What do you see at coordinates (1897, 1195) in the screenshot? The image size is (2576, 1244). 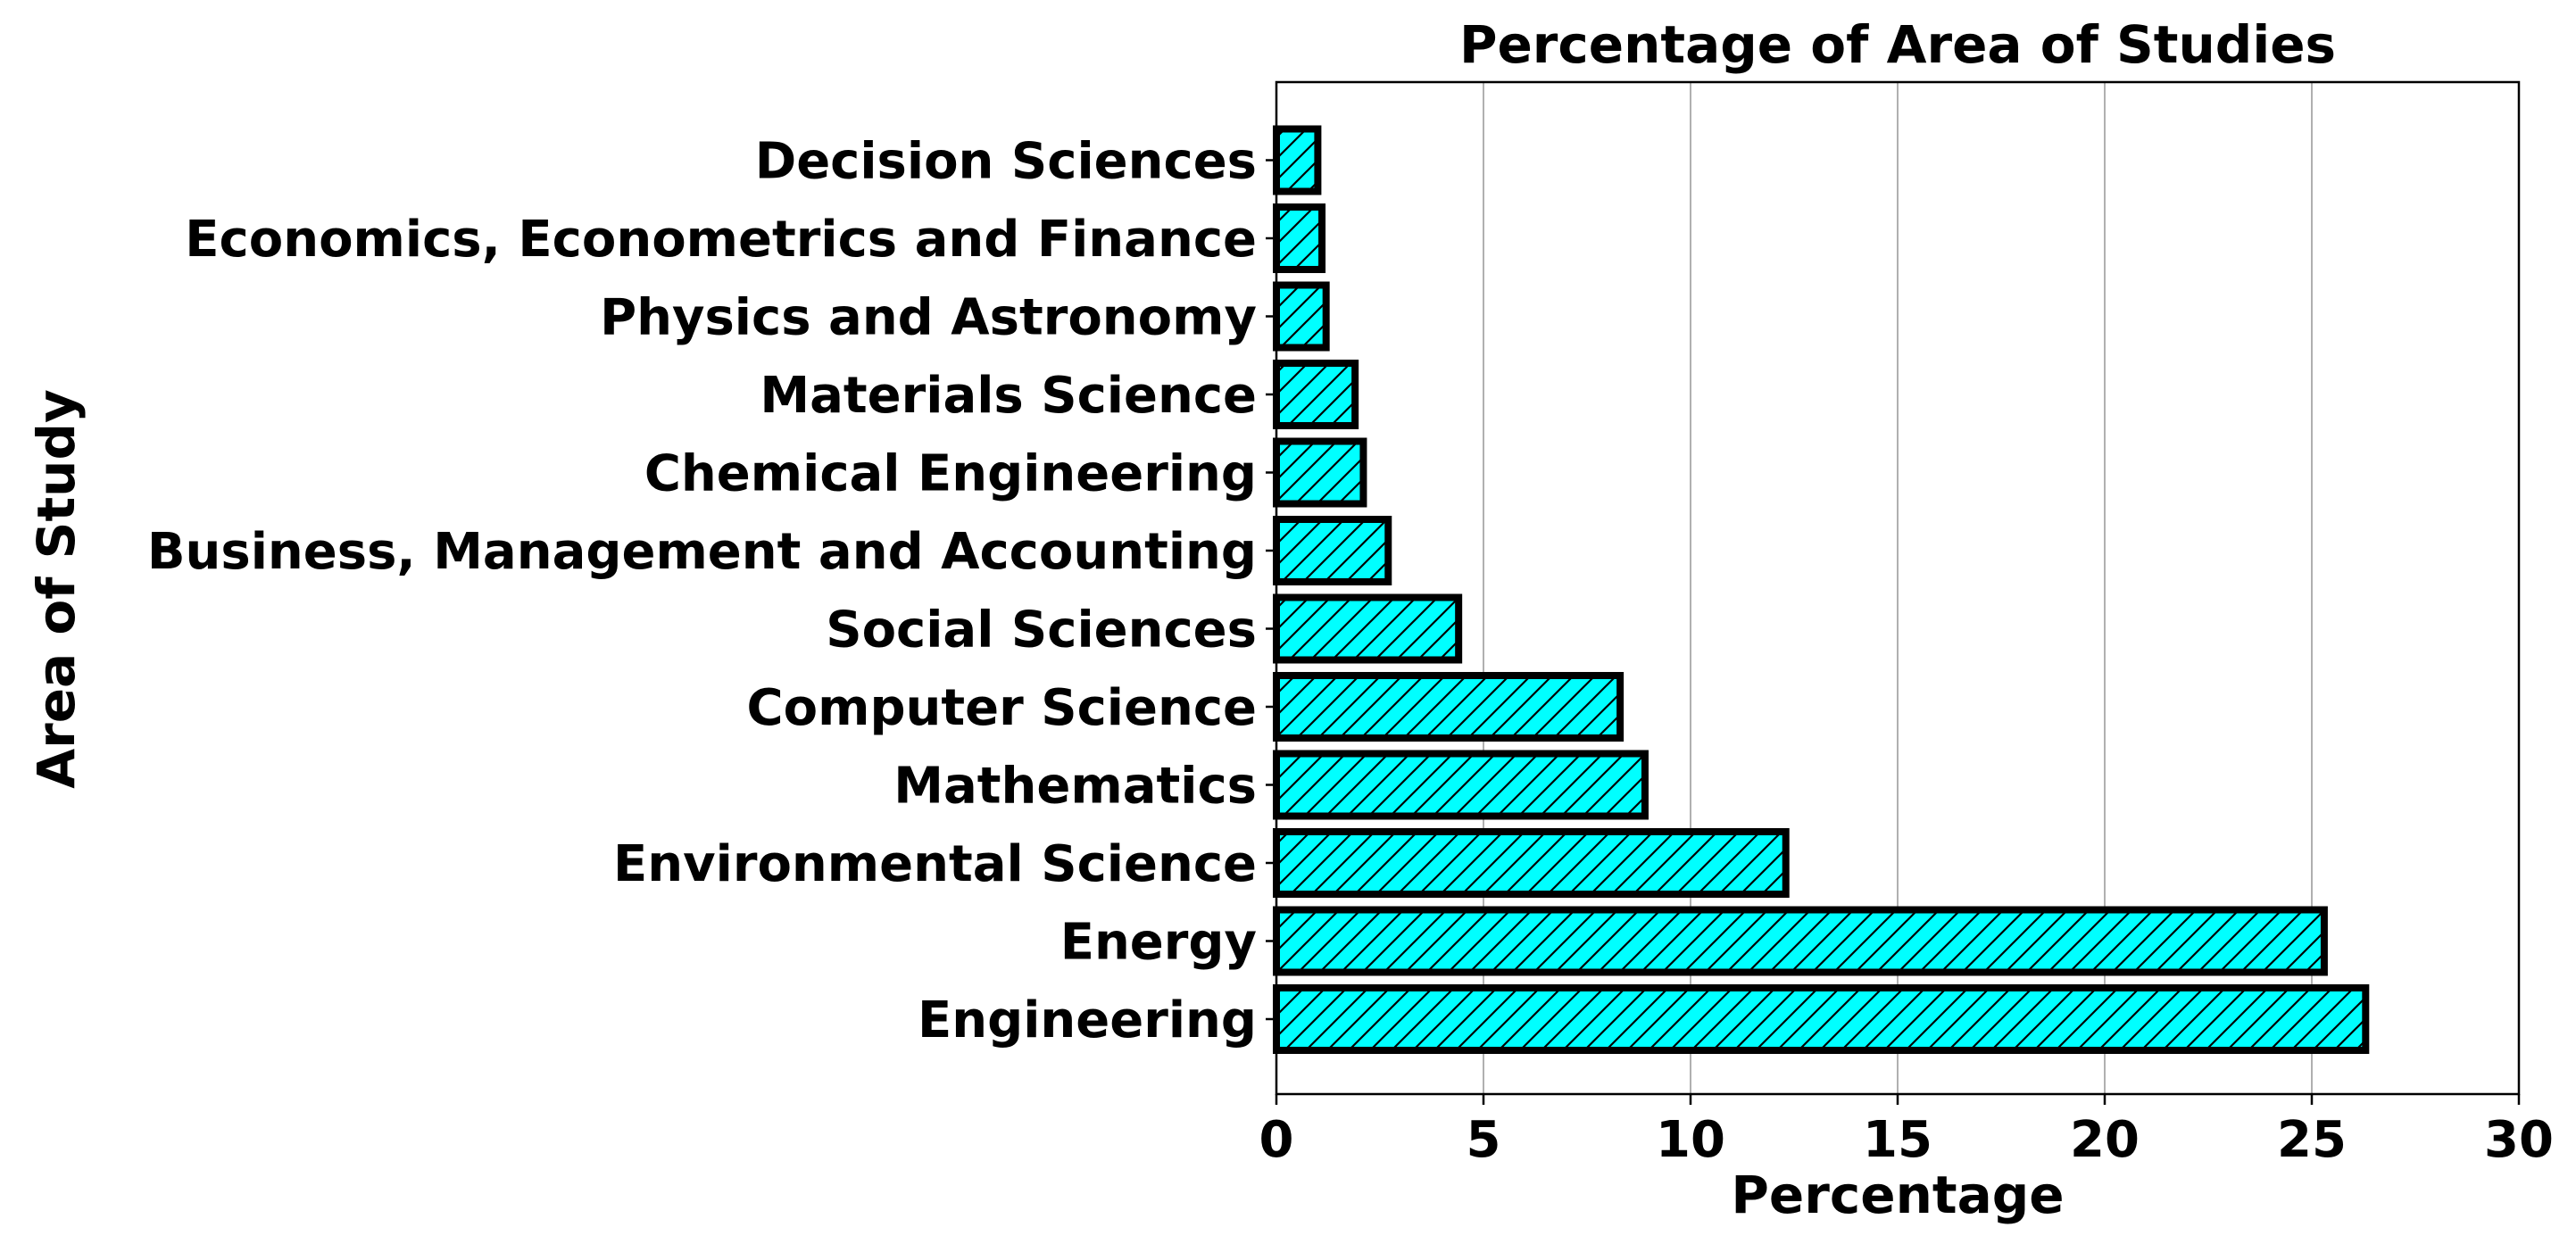 I see `x-axis-label: Percentage` at bounding box center [1897, 1195].